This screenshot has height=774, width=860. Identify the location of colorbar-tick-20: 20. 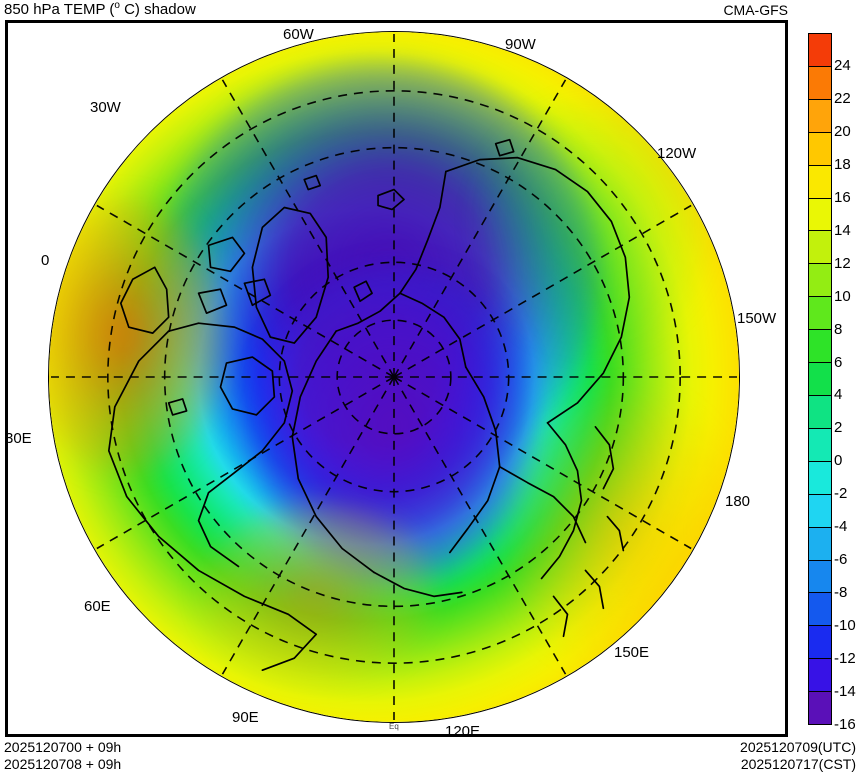
(842, 131).